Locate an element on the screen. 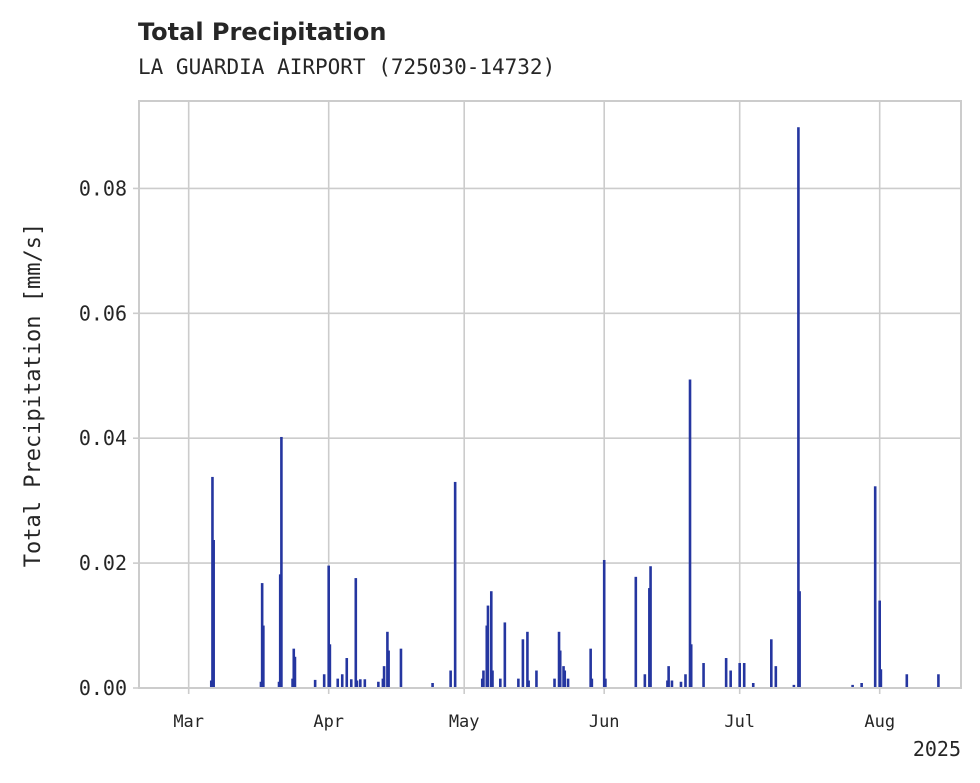 Image resolution: width=980 pixels, height=783 pixels. y-axis-ticks: 0.00 0.02 0.04 0.06 0.08 is located at coordinates (109, 438).